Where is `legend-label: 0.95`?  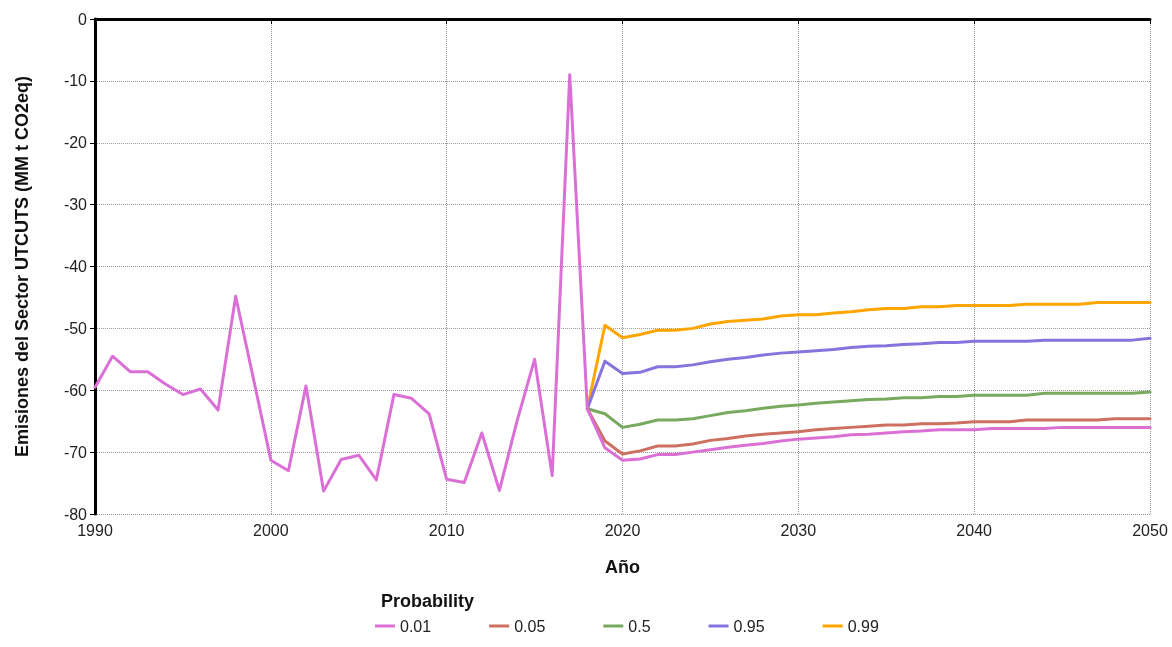 legend-label: 0.95 is located at coordinates (749, 626).